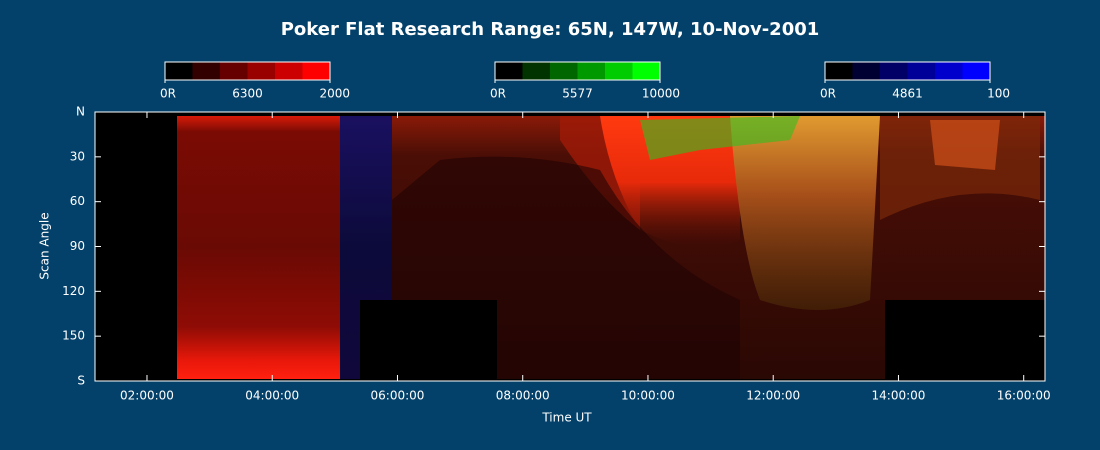 The width and height of the screenshot is (1100, 450). Describe the element at coordinates (661, 94) in the screenshot. I see `colorbar-tick-label: 10000` at that location.